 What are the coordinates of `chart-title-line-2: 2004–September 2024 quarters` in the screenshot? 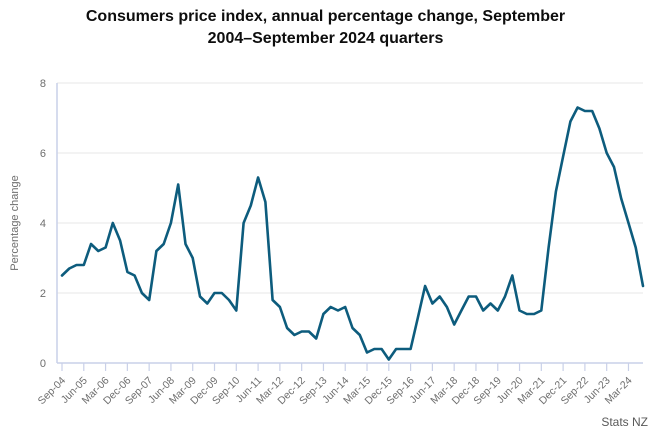 It's located at (325, 38).